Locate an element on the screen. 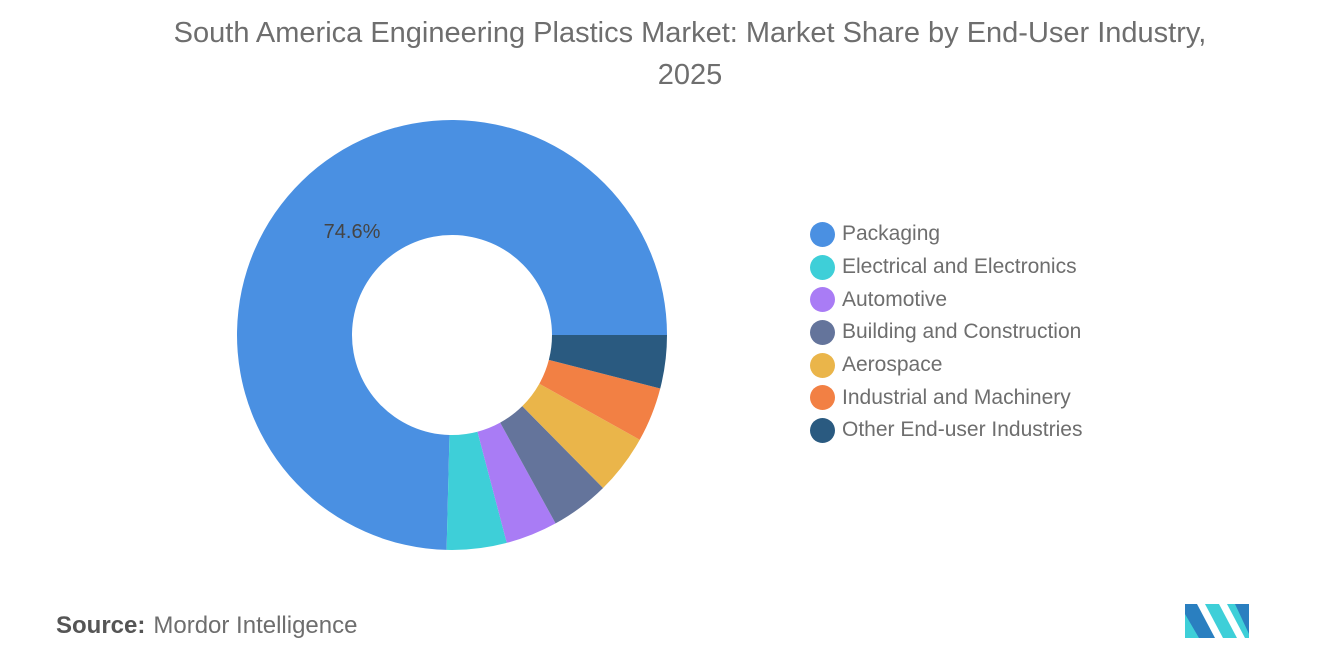 This screenshot has width=1320, height=665. legend-item-industrial-and-machinery: Industrial and Machinery is located at coordinates (946, 397).